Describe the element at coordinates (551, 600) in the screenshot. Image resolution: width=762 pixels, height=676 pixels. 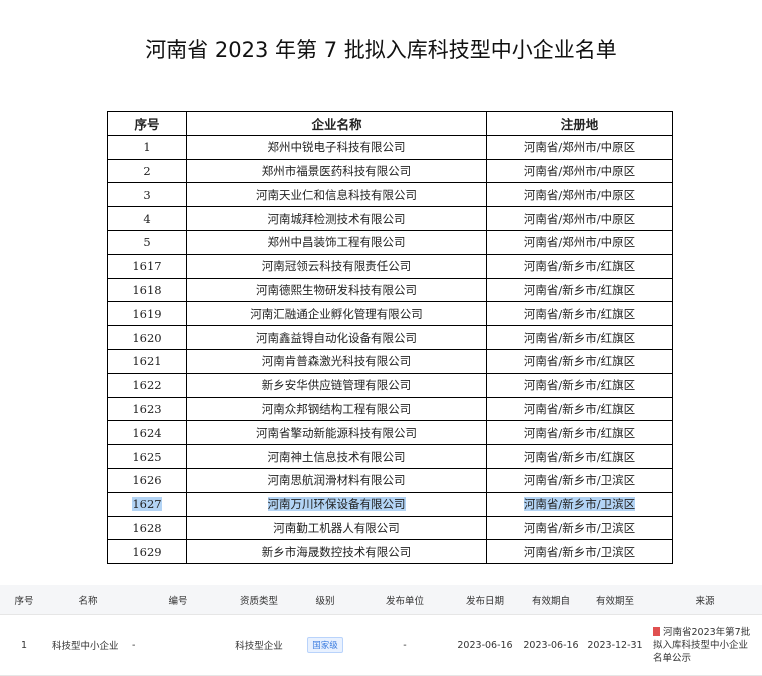
I see `column-header: 有效期自` at that location.